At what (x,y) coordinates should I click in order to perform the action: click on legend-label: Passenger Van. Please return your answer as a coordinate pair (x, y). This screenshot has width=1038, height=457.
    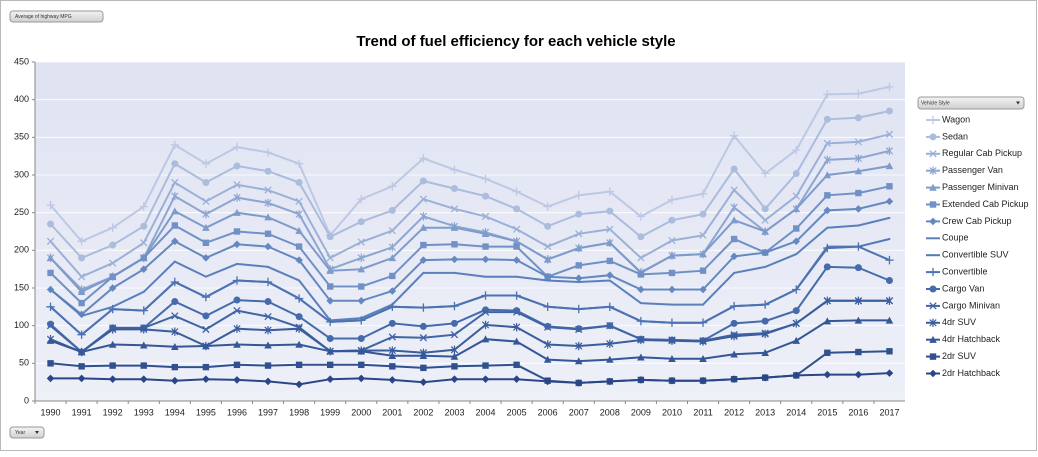
    Looking at the image, I should click on (972, 170).